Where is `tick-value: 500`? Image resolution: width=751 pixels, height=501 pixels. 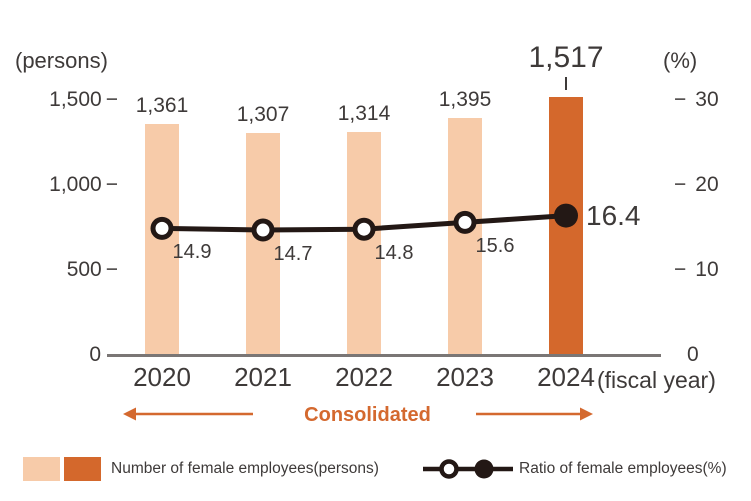
tick-value: 500 is located at coordinates (84, 269).